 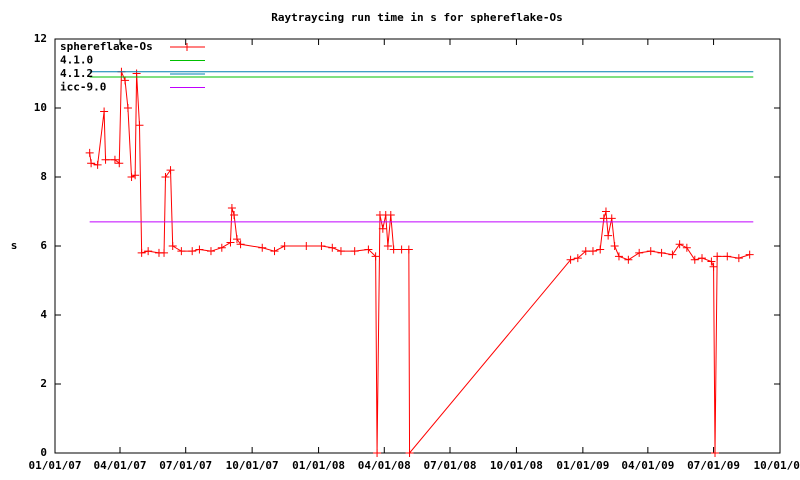 I want to click on y-tick-label: 6, so click(x=43, y=245).